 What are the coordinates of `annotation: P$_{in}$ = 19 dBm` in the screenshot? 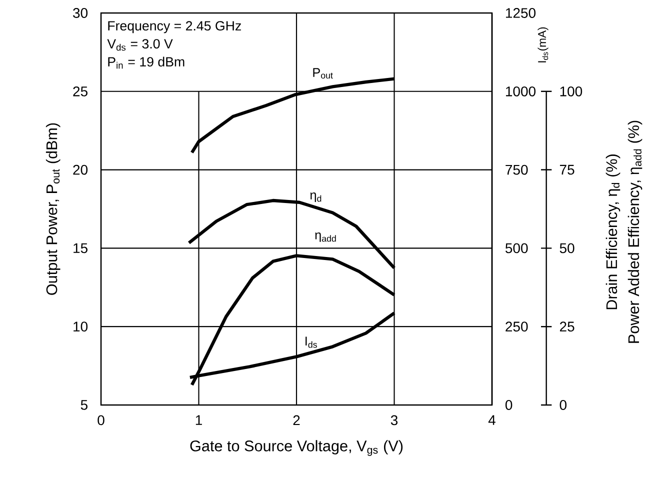 It's located at (146, 62).